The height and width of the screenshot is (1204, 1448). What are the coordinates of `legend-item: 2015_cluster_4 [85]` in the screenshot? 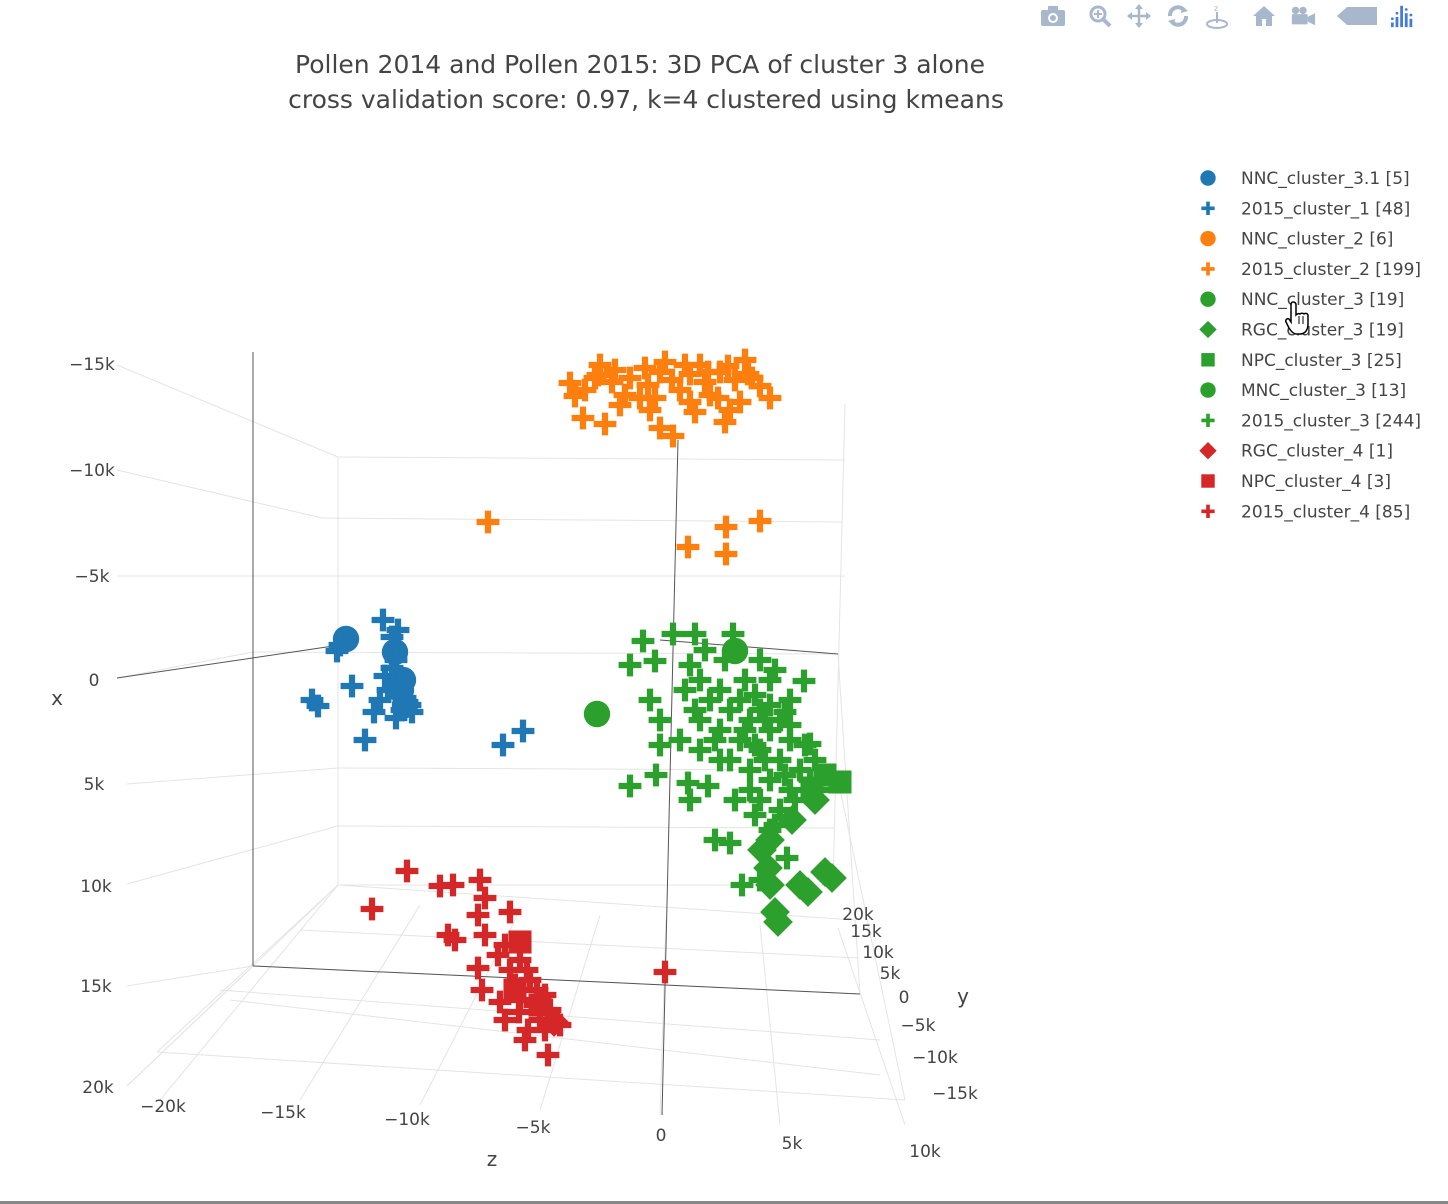 It's located at (1305, 512).